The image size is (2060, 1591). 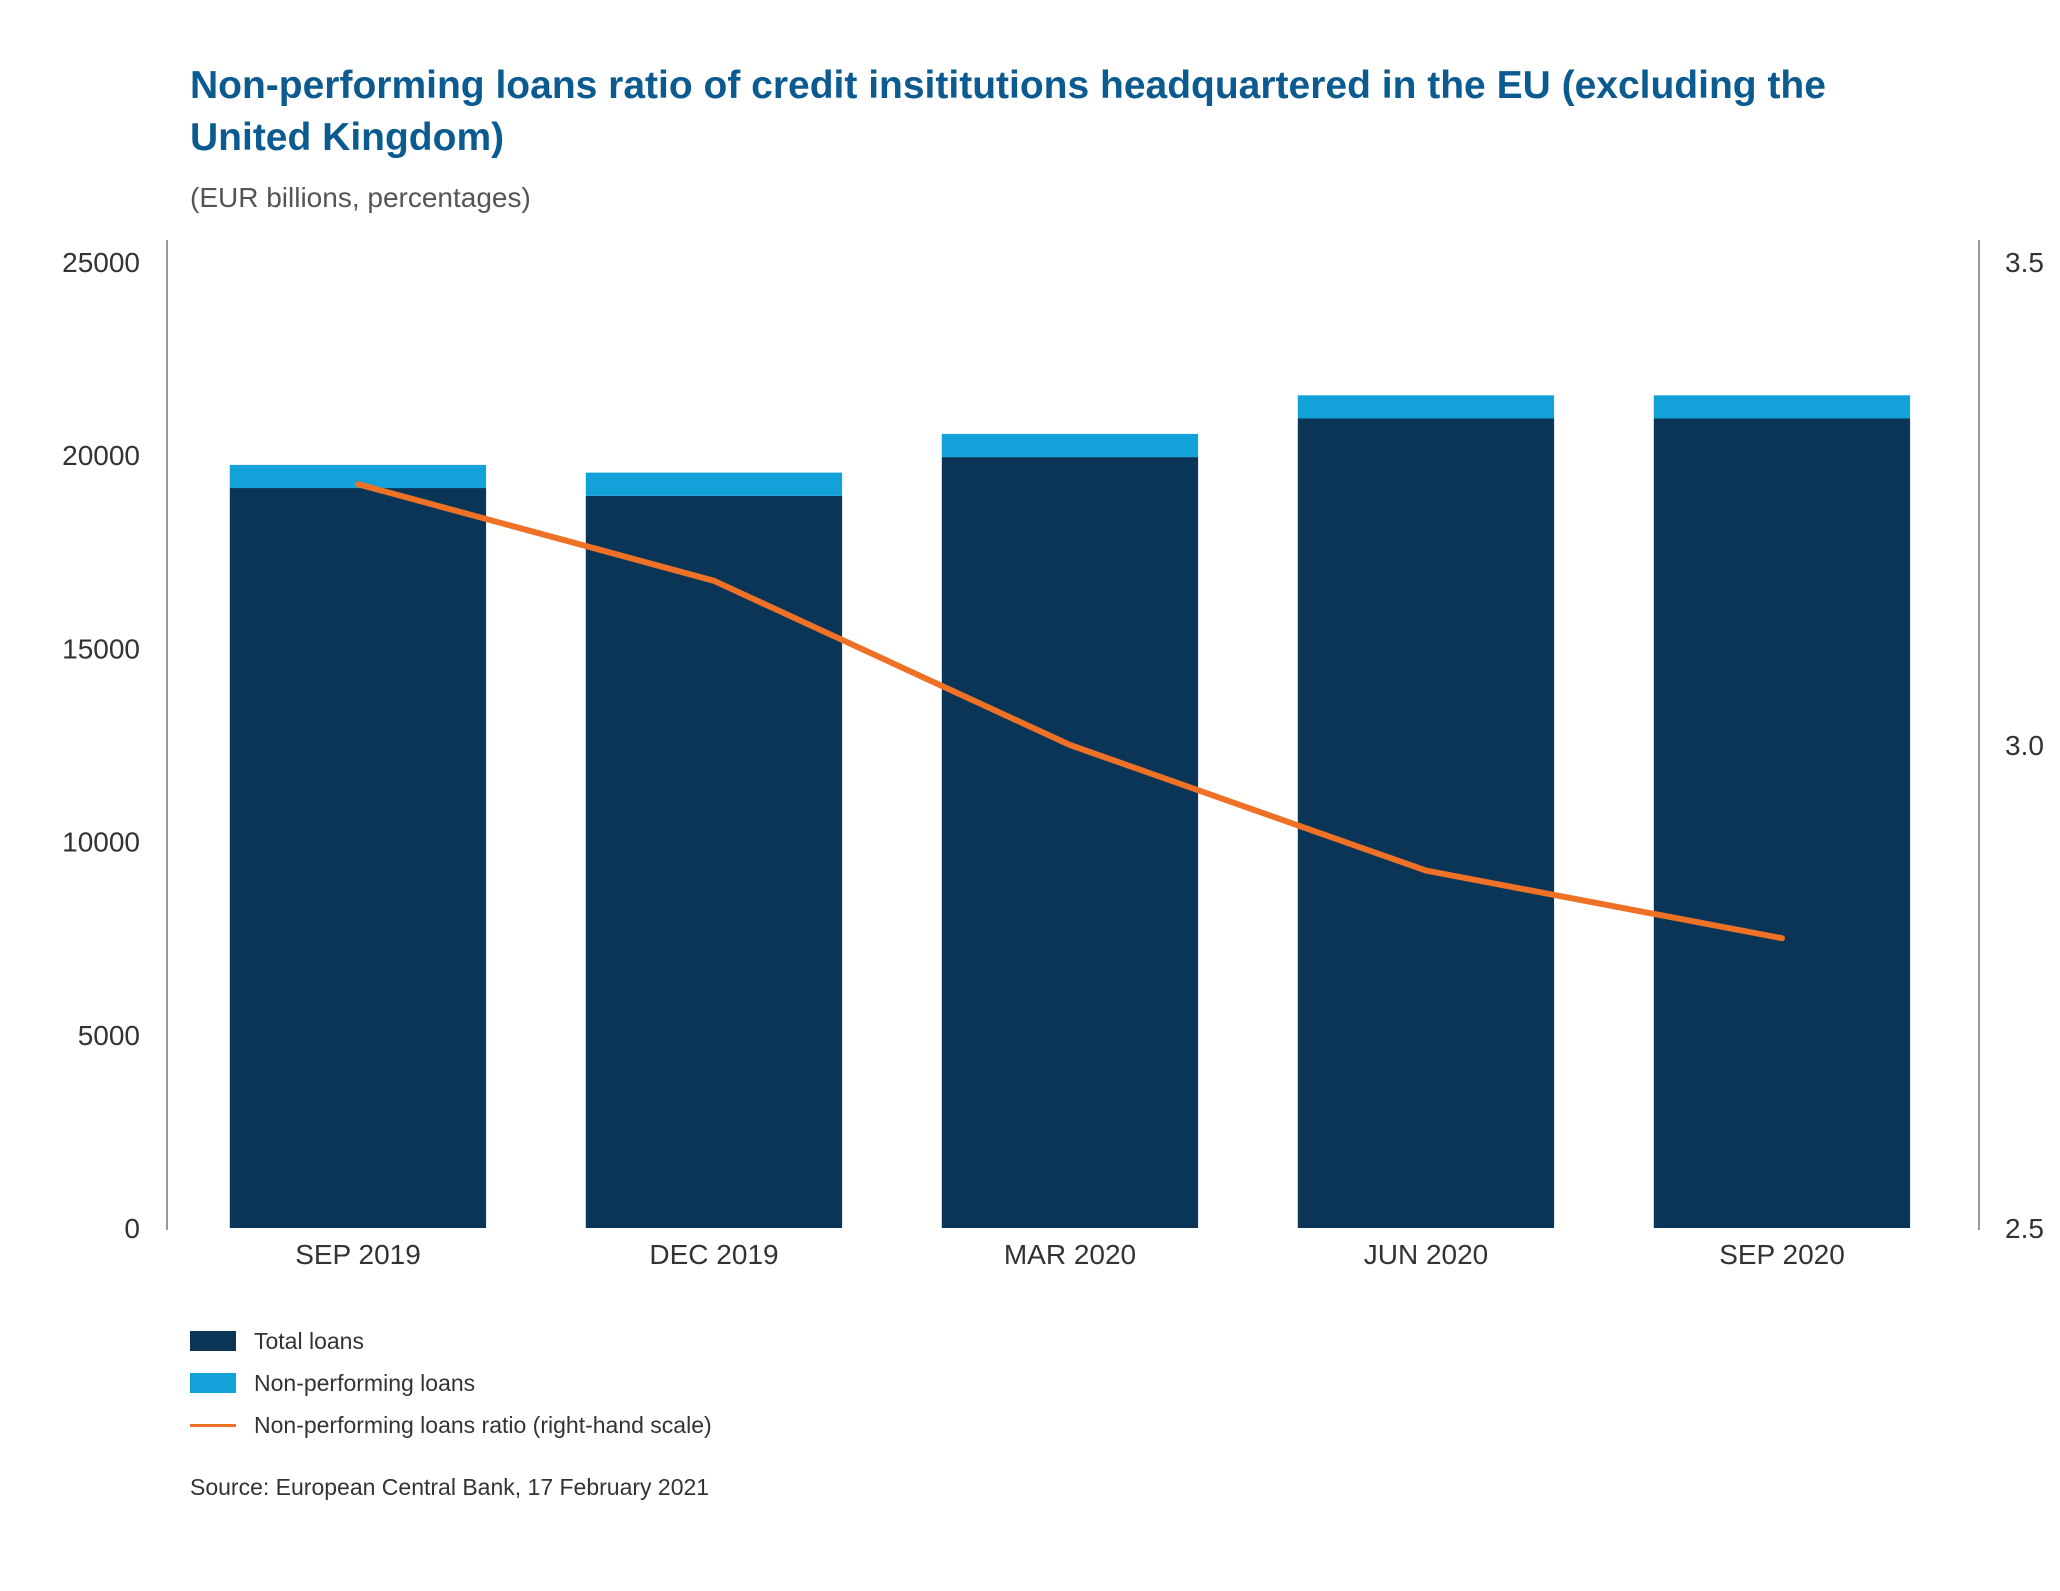 What do you see at coordinates (132, 1228) in the screenshot?
I see `left-tick-label: 0` at bounding box center [132, 1228].